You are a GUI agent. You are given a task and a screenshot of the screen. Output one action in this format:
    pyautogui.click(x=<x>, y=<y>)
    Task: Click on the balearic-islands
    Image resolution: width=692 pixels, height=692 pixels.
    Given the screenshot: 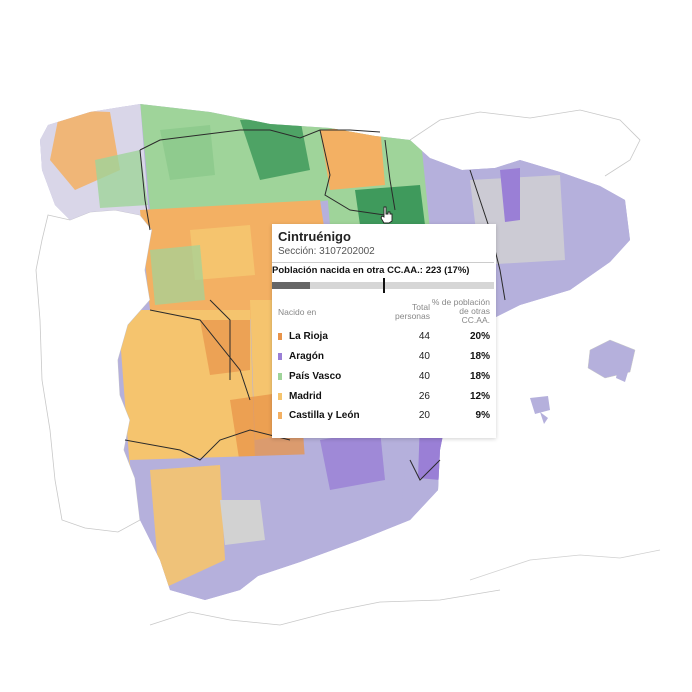 What is the action you would take?
    pyautogui.click(x=583, y=381)
    